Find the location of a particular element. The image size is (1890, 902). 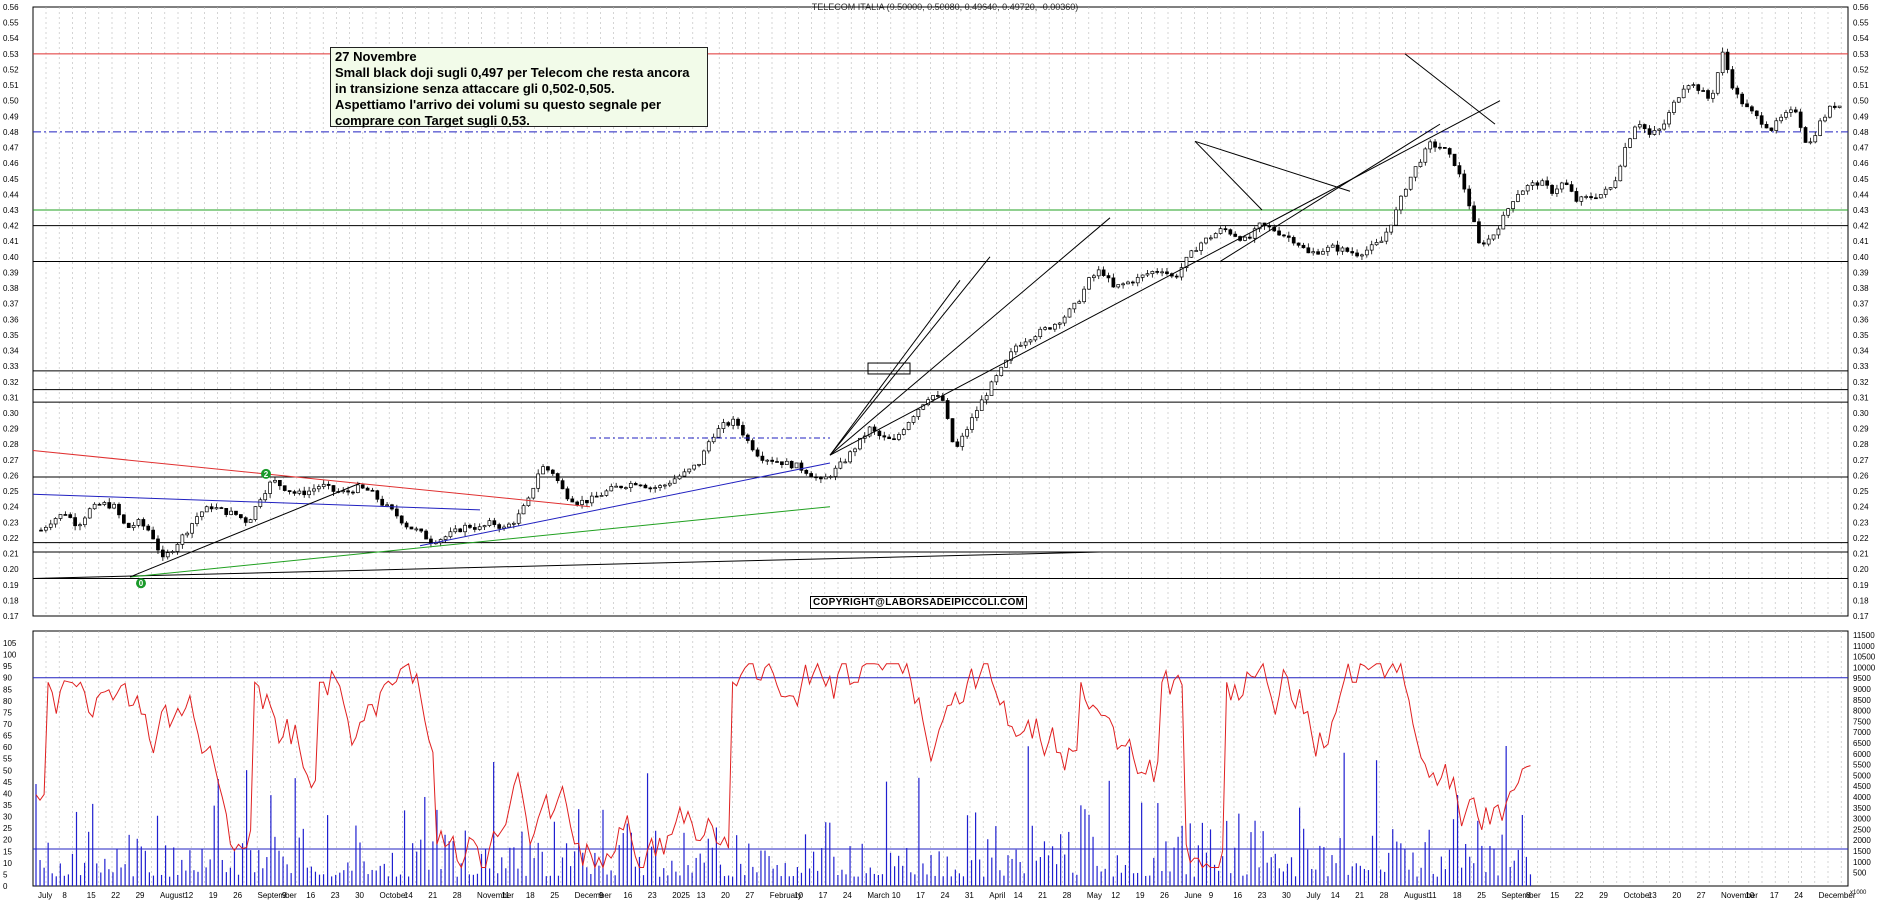

x-tick-label: 8 is located at coordinates (64, 895).